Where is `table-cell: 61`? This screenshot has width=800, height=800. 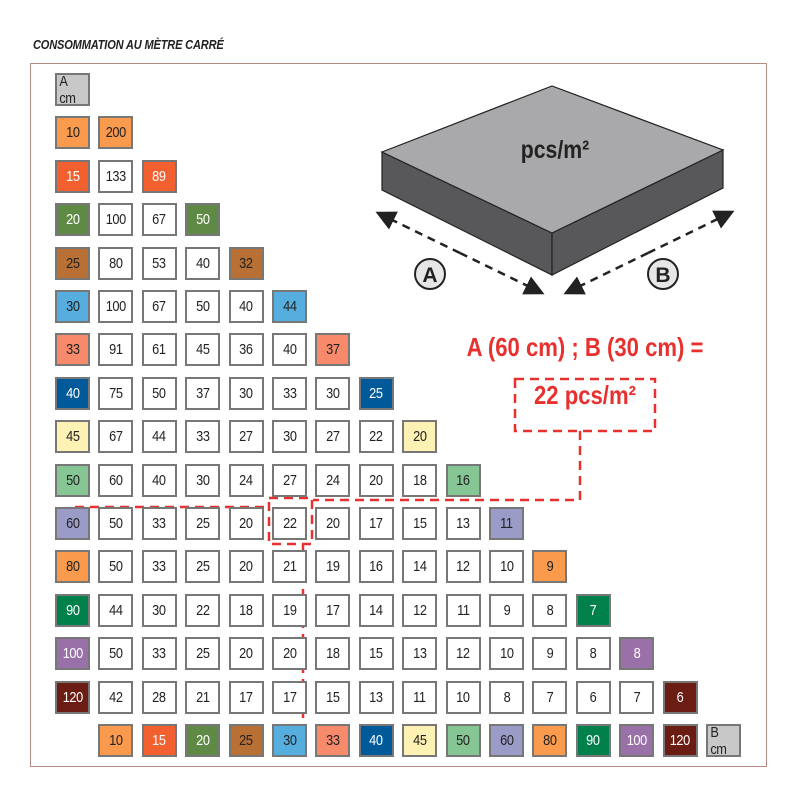
table-cell: 61 is located at coordinates (159, 350).